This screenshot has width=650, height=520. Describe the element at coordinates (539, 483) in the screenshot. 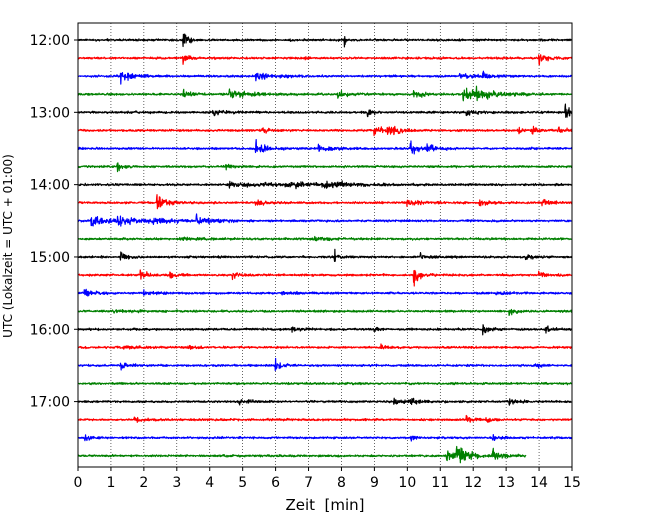

I see `x-tick-label: 14` at that location.